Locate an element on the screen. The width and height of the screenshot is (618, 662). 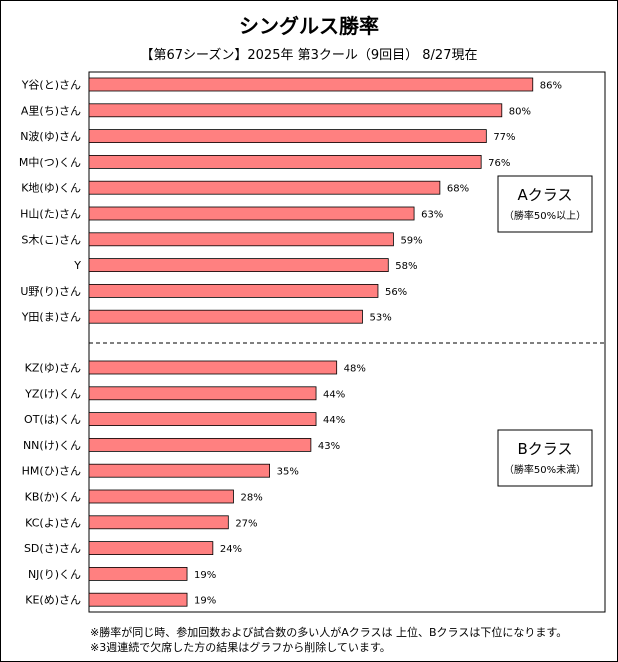
chart-subtitle: 【第67シーズン】2025年 第3クール（9回目） 8/27現在 is located at coordinates (309, 55).